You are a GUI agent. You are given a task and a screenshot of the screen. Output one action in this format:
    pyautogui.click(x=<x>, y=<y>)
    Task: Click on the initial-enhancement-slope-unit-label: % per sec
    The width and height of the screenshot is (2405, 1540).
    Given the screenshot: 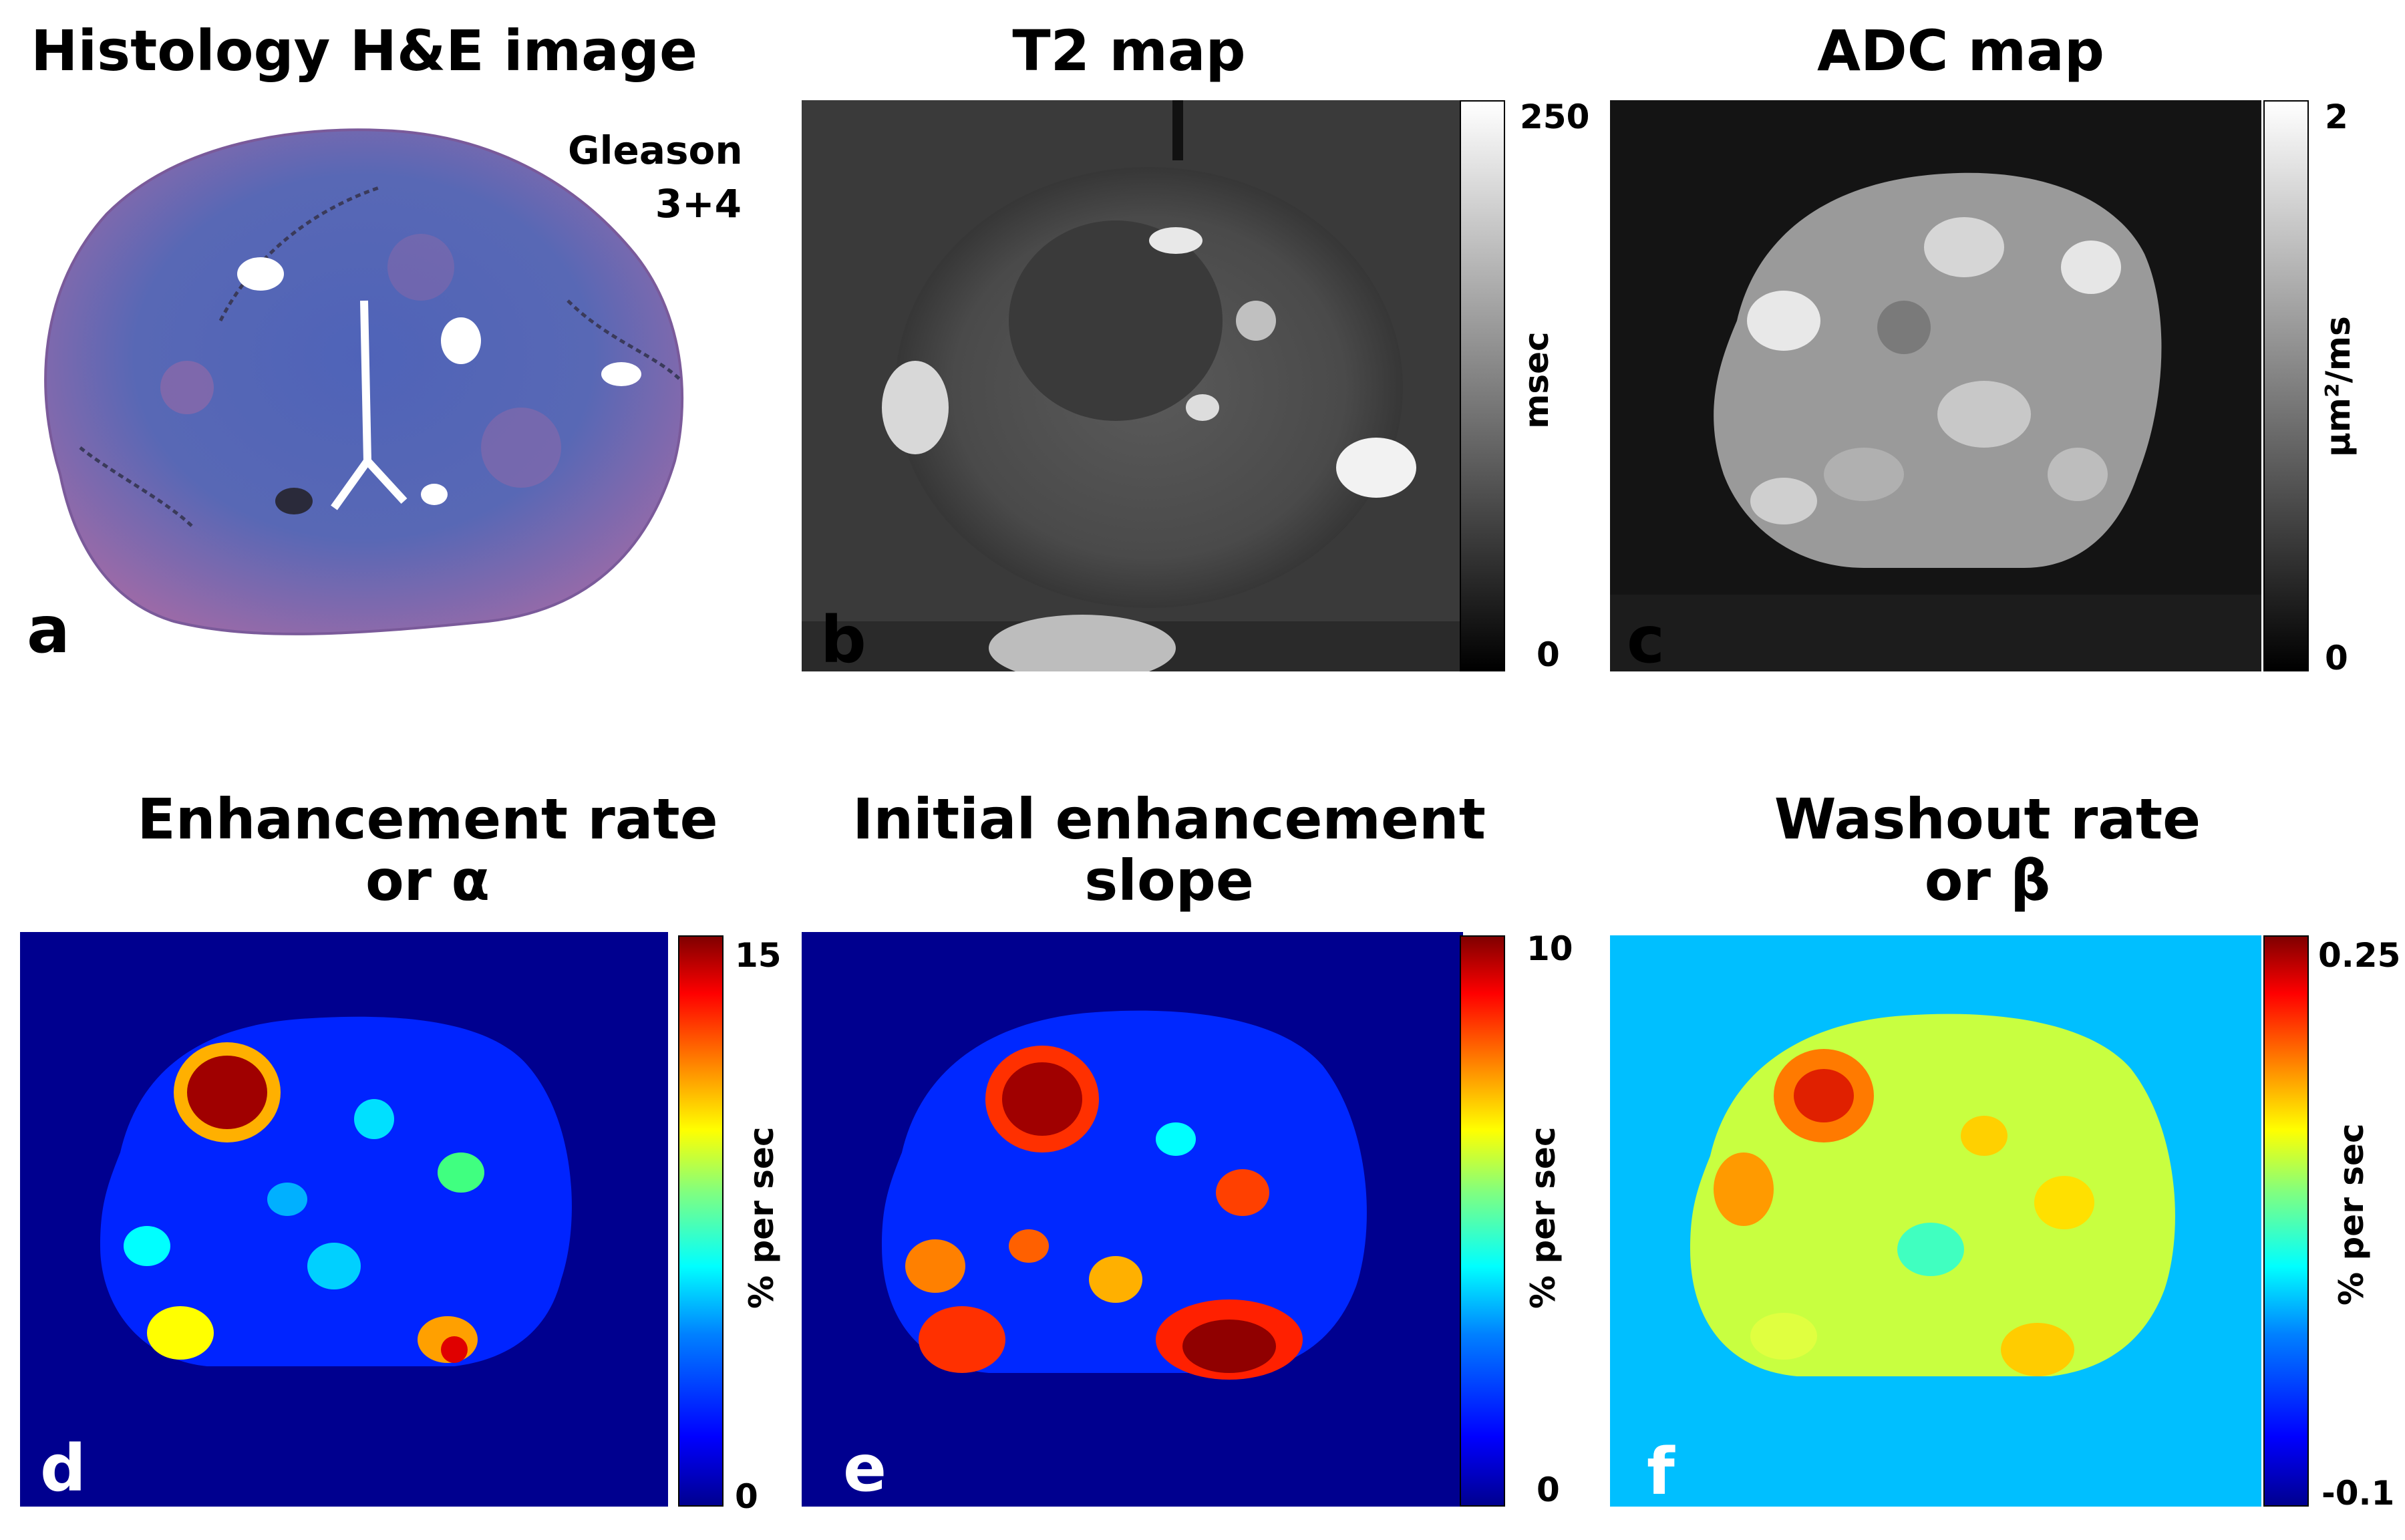 What is the action you would take?
    pyautogui.click(x=1543, y=1217)
    